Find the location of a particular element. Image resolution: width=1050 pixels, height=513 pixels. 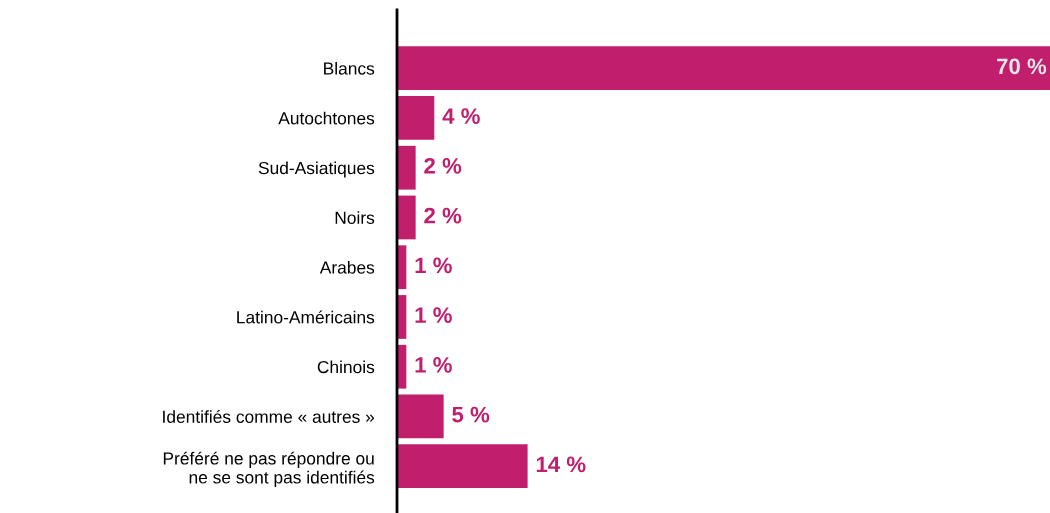

y-tick-label: Autochtones is located at coordinates (326, 118).